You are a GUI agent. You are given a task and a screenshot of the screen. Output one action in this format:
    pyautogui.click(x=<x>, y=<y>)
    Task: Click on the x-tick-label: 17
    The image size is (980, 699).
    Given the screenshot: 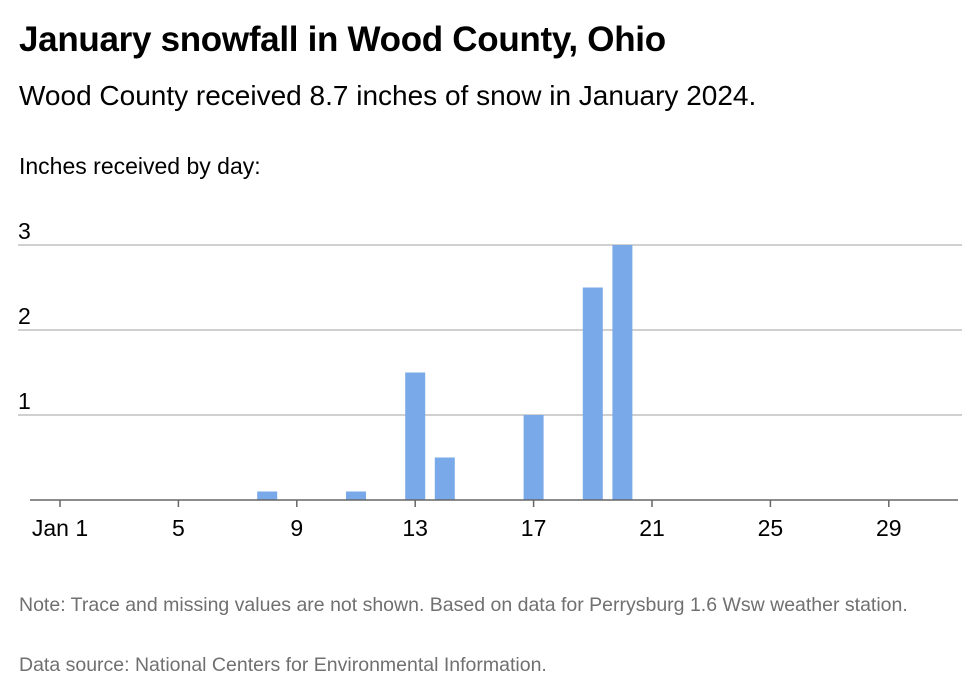 What is the action you would take?
    pyautogui.click(x=534, y=528)
    